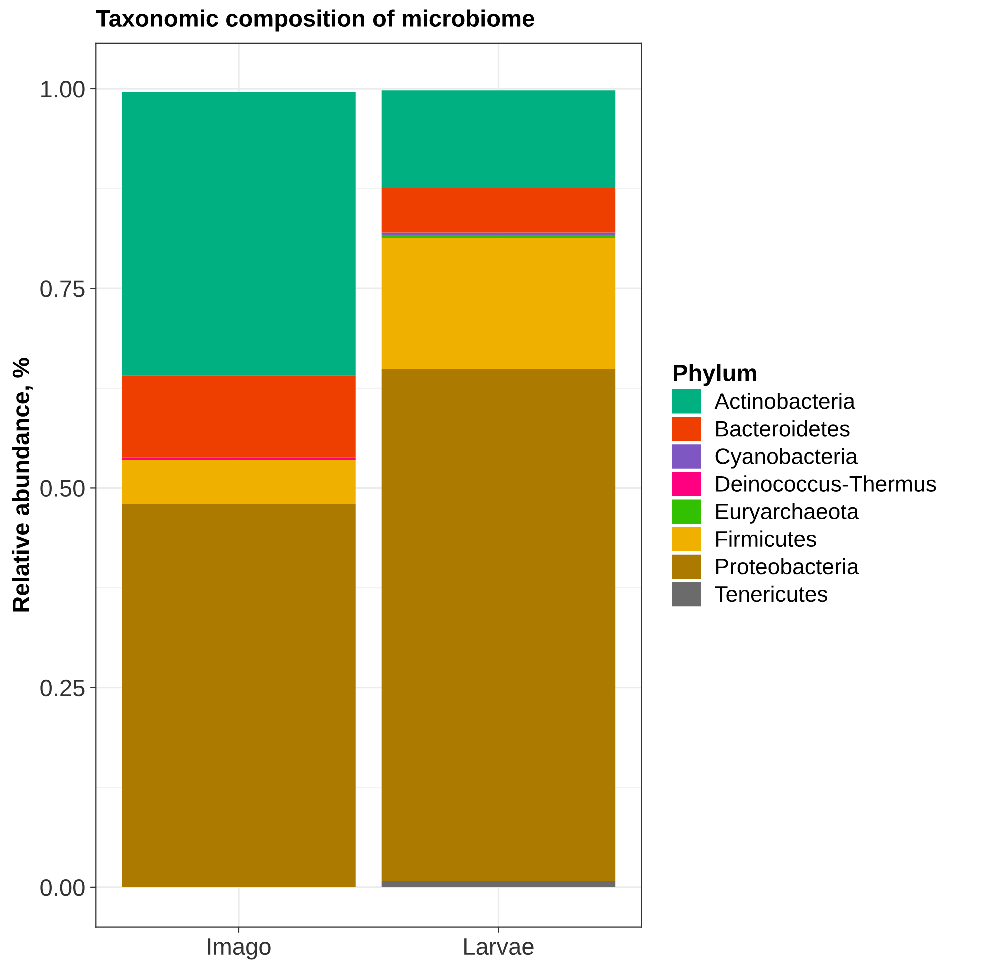 This screenshot has width=981, height=966. What do you see at coordinates (239, 949) in the screenshot?
I see `x-tick-label: Imago` at bounding box center [239, 949].